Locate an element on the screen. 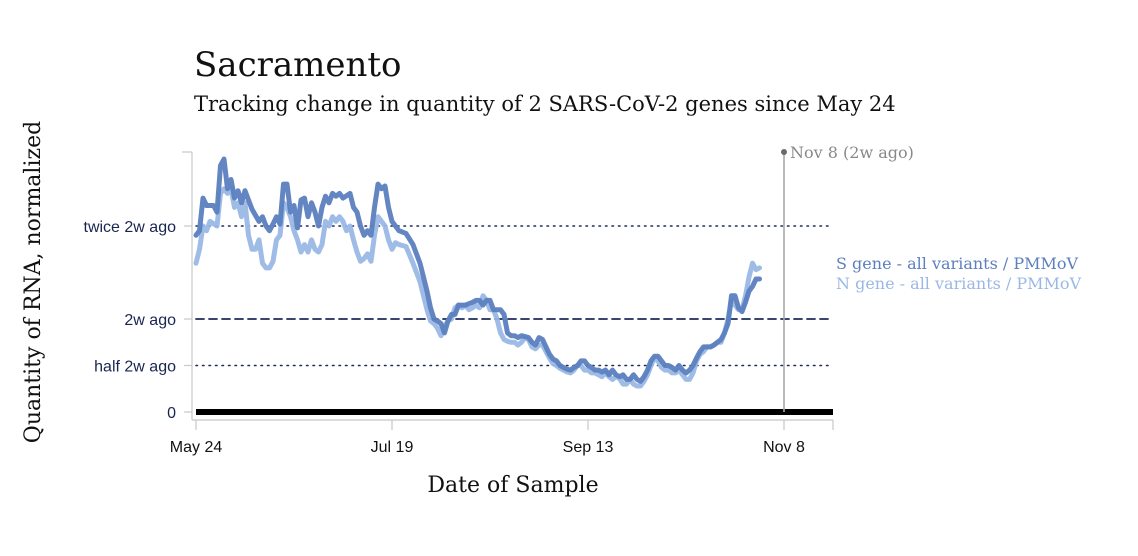 Image resolution: width=1138 pixels, height=556 pixels. y-axis: twice 2w ago 2w ago half 2w ago 0 is located at coordinates (138, 286).